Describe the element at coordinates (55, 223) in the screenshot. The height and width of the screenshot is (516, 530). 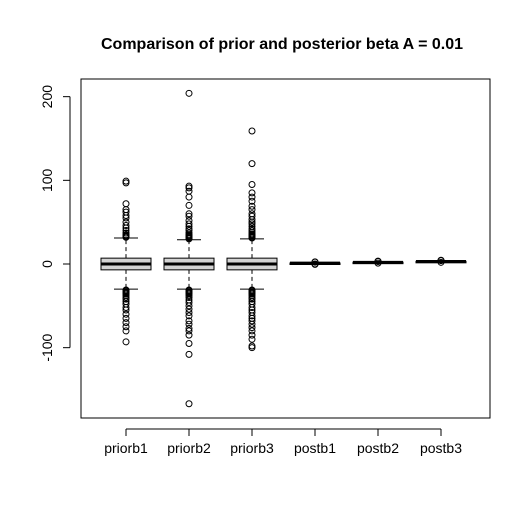
I see `y-axis: -100 0 100 200` at that location.